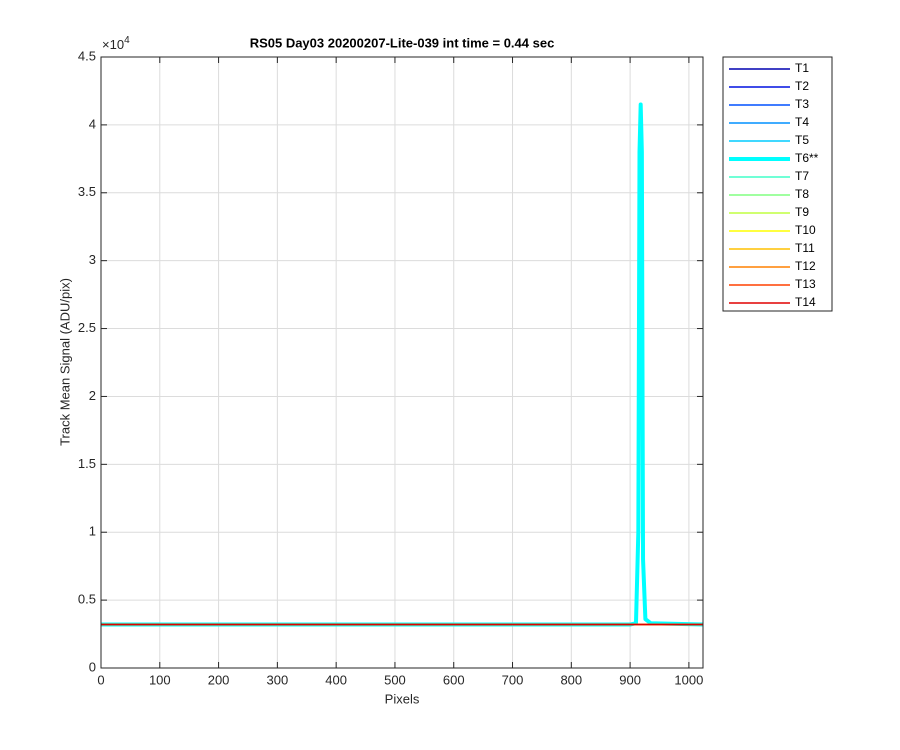 This screenshot has width=900, height=750. What do you see at coordinates (802, 104) in the screenshot?
I see `legend-label: T3` at bounding box center [802, 104].